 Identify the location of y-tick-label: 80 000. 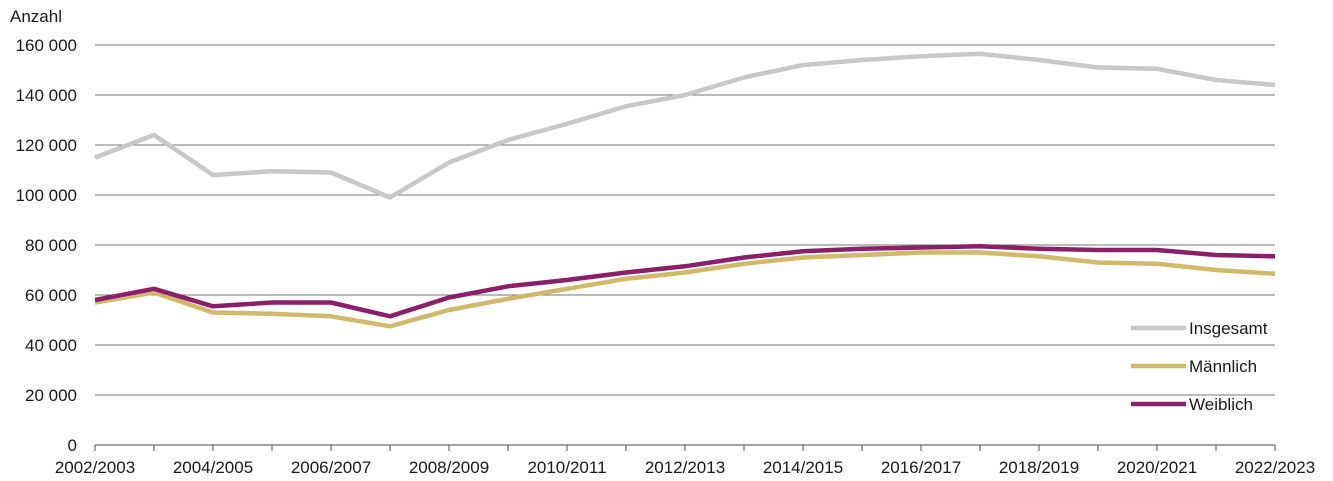
(51, 245).